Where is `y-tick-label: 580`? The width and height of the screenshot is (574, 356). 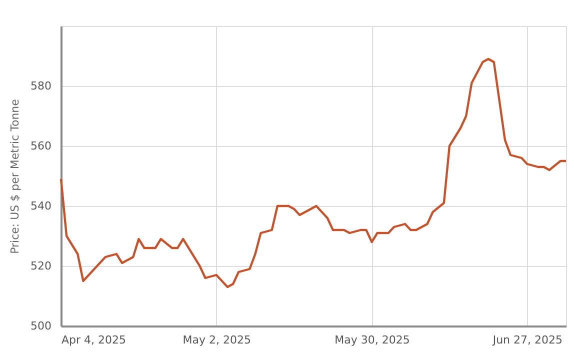 y-tick-label: 580 is located at coordinates (41, 86).